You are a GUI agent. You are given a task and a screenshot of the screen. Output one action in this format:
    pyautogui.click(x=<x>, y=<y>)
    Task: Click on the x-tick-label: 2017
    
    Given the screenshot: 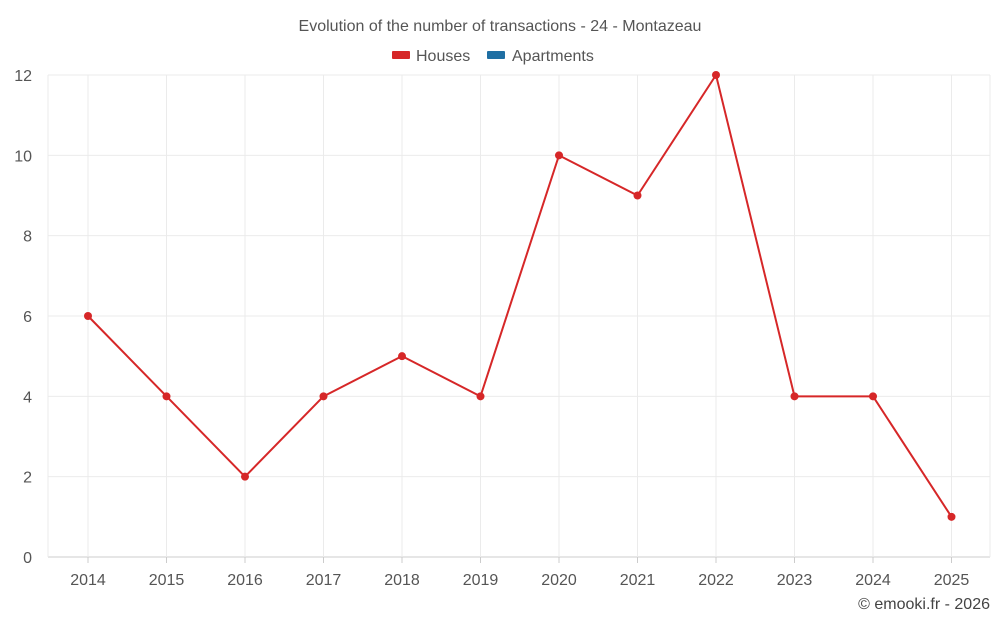 What is the action you would take?
    pyautogui.click(x=324, y=580)
    